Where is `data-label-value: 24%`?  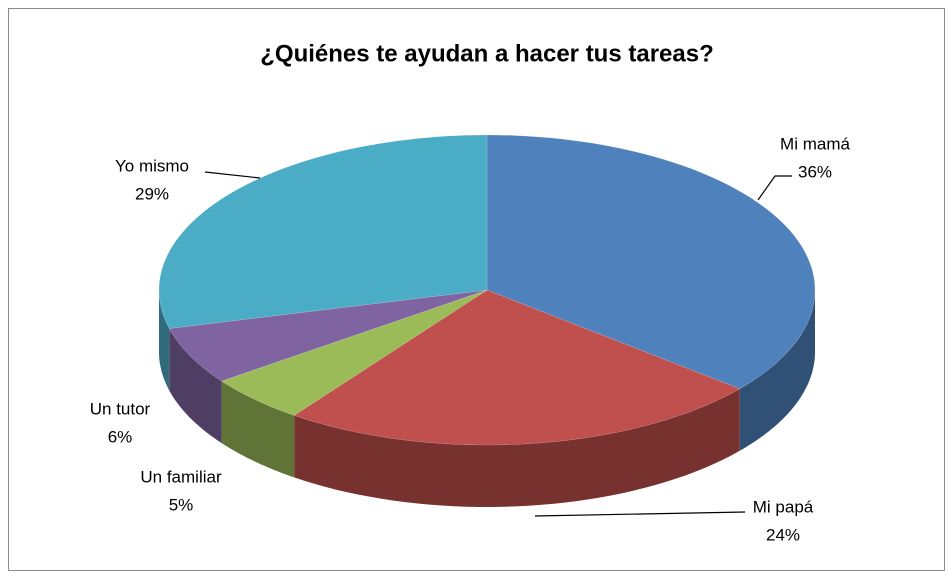
data-label-value: 24% is located at coordinates (783, 534).